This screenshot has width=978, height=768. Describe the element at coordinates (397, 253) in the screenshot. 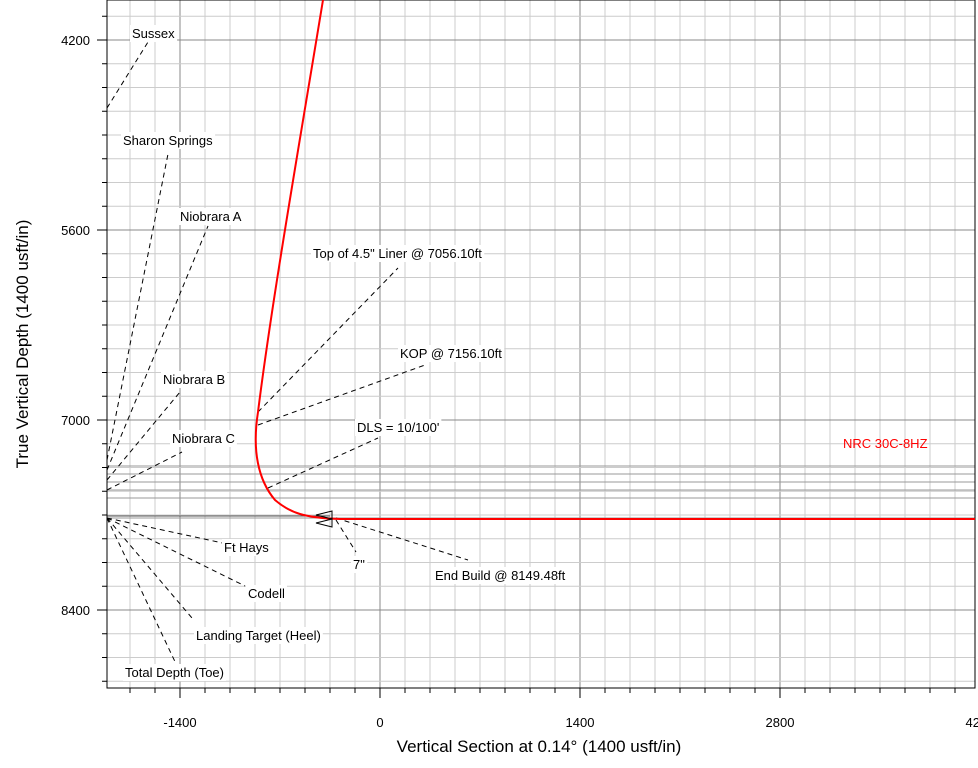

I see `label-top-of-liner: Top of 4.5" Liner @ 7056.10ft` at that location.